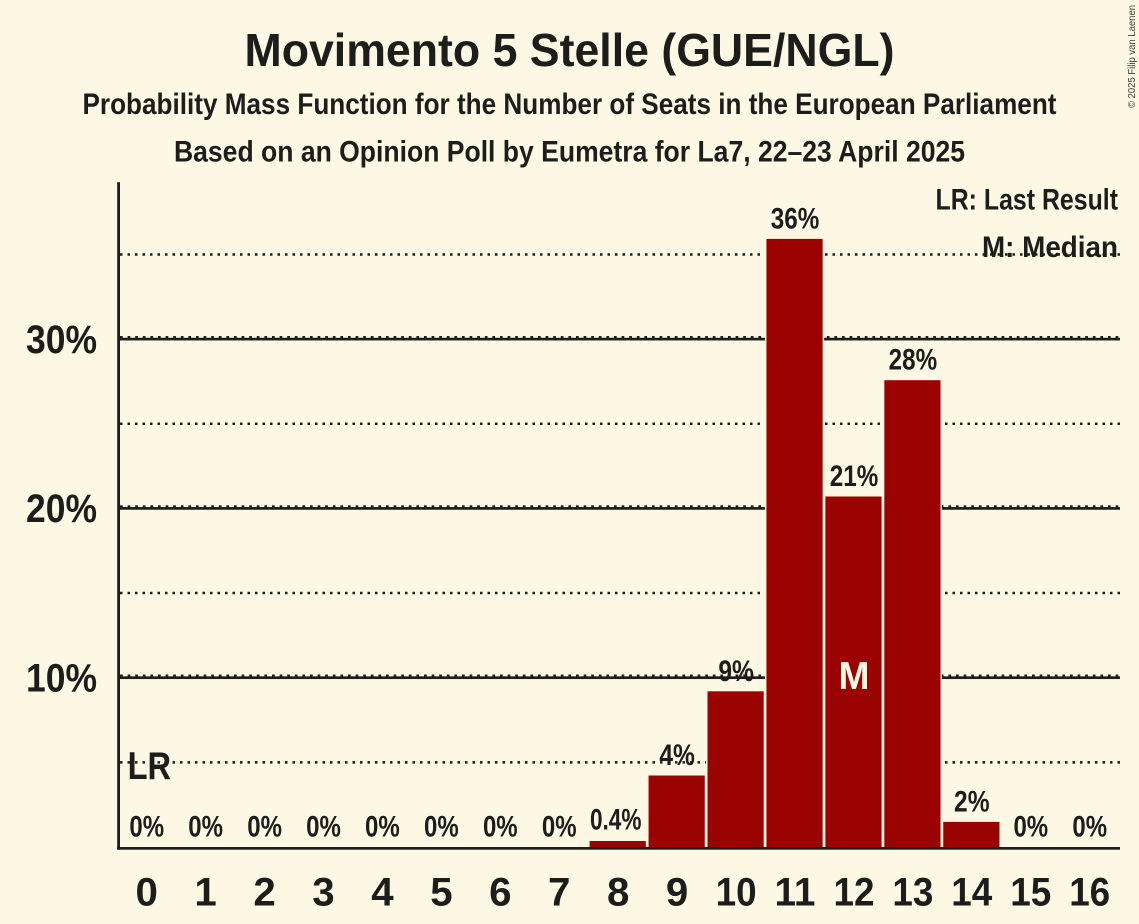 The image size is (1139, 924). I want to click on svg-text: 14, so click(972, 891).